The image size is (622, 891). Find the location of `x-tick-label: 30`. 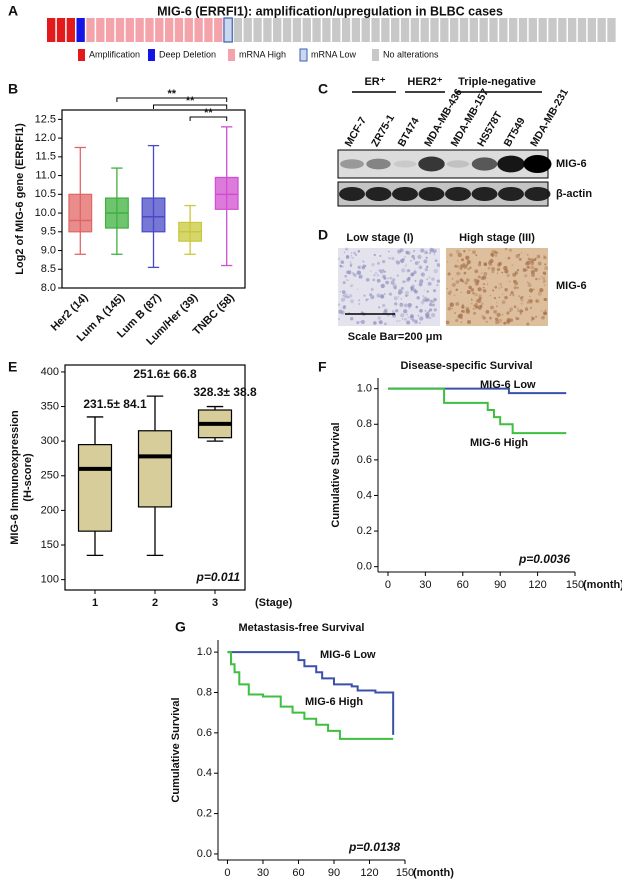

x-tick-label: 30 is located at coordinates (425, 585).